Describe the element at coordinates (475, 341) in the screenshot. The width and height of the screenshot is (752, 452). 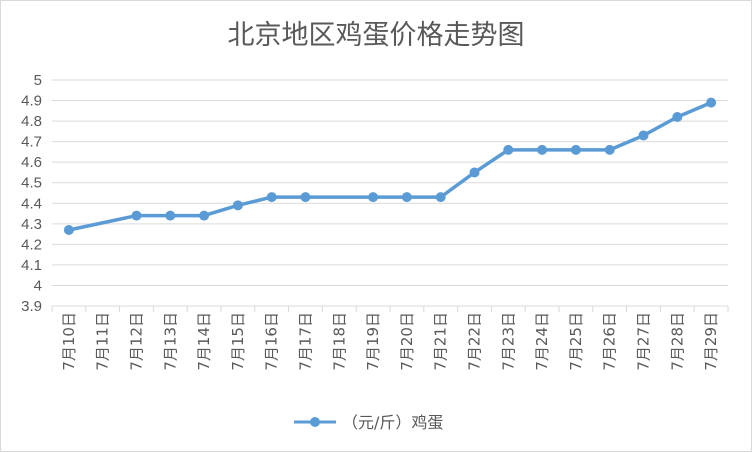
I see `x-tick-label: 7月22日` at that location.